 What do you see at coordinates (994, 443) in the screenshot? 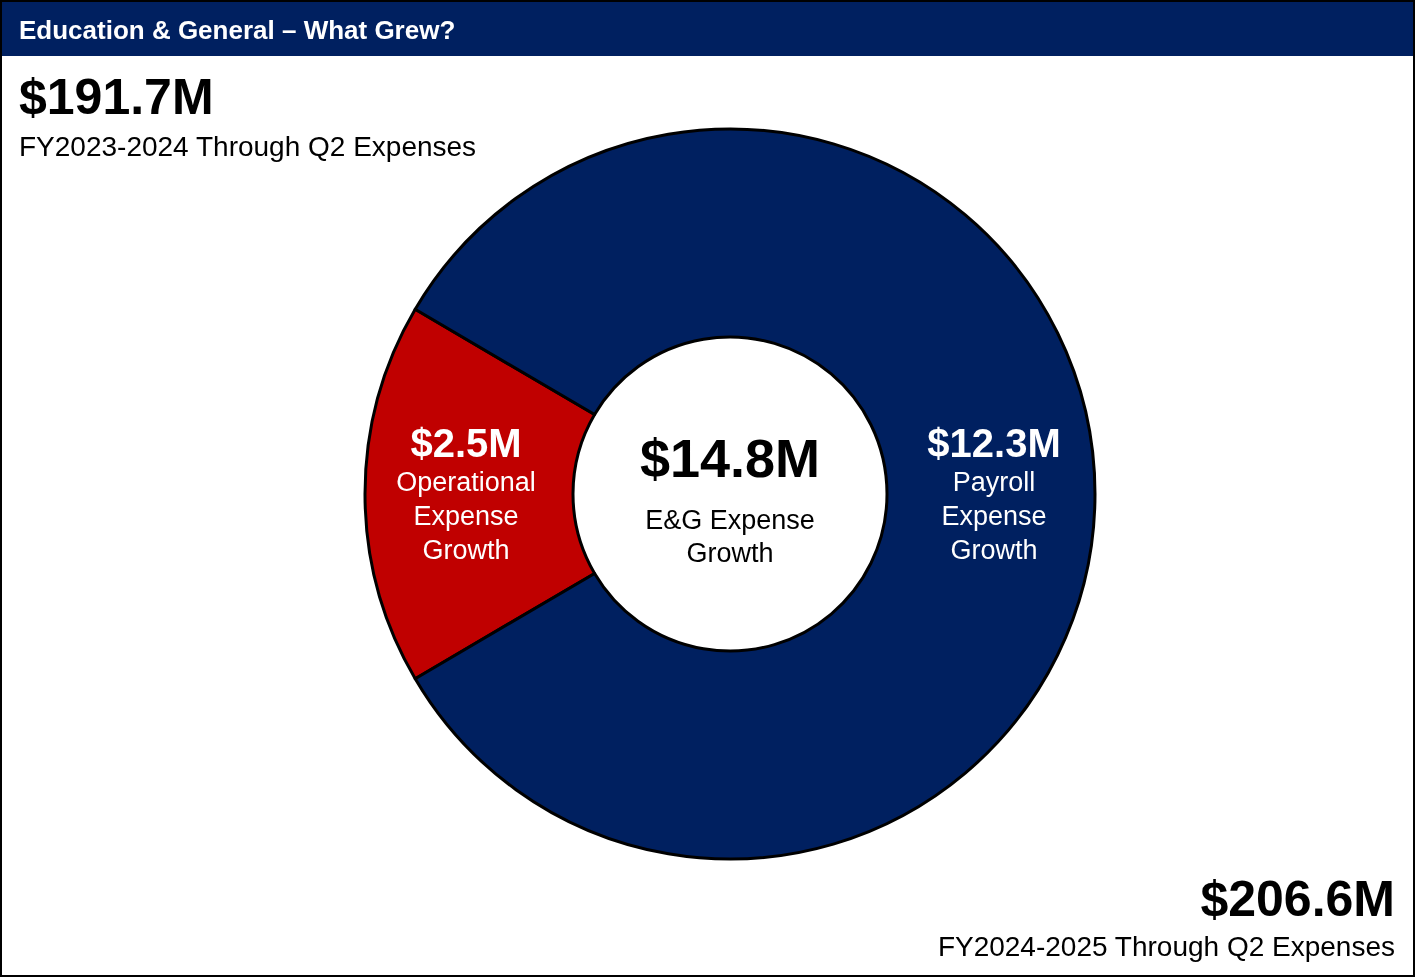
I see `data-label: $12.3M` at bounding box center [994, 443].